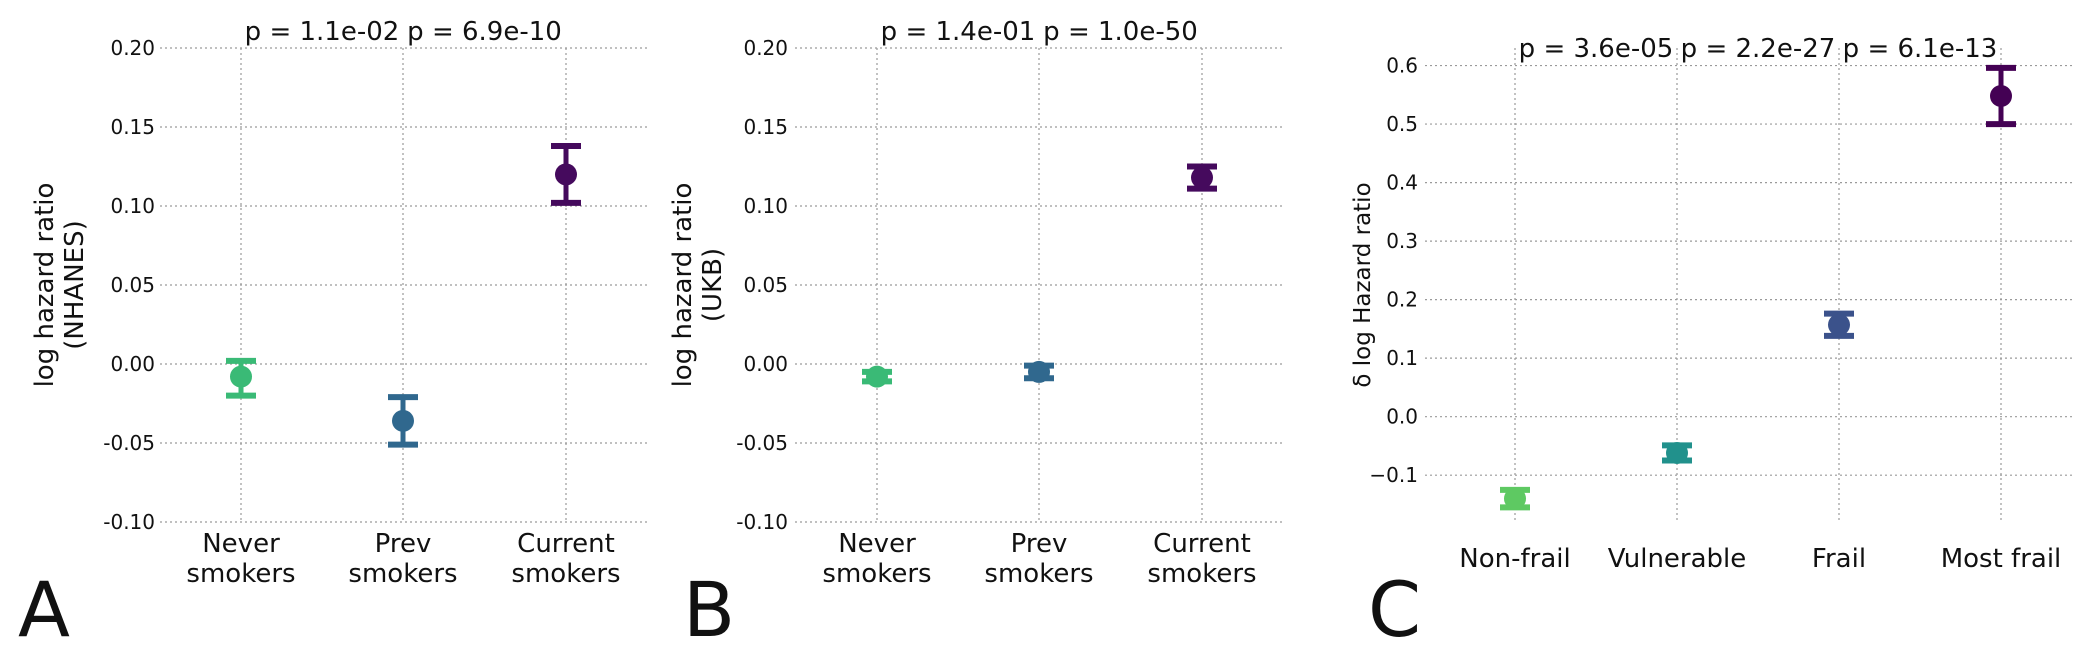 This screenshot has height=665, width=2100. I want to click on p-value-label: p = 2.2e-27, so click(1758, 49).